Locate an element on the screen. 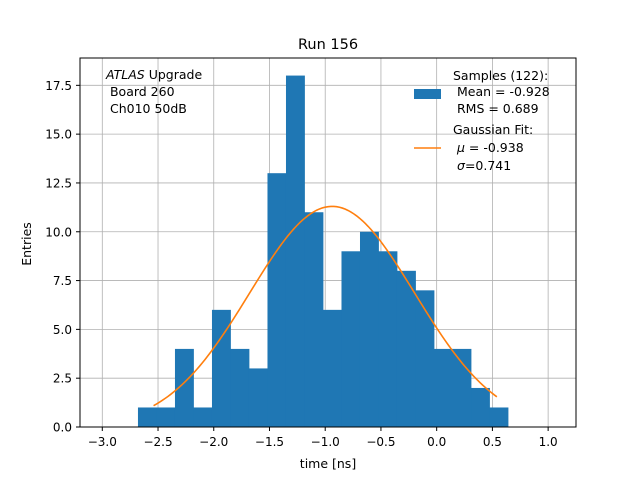  x-tick-label: −3.0 is located at coordinates (102, 442).